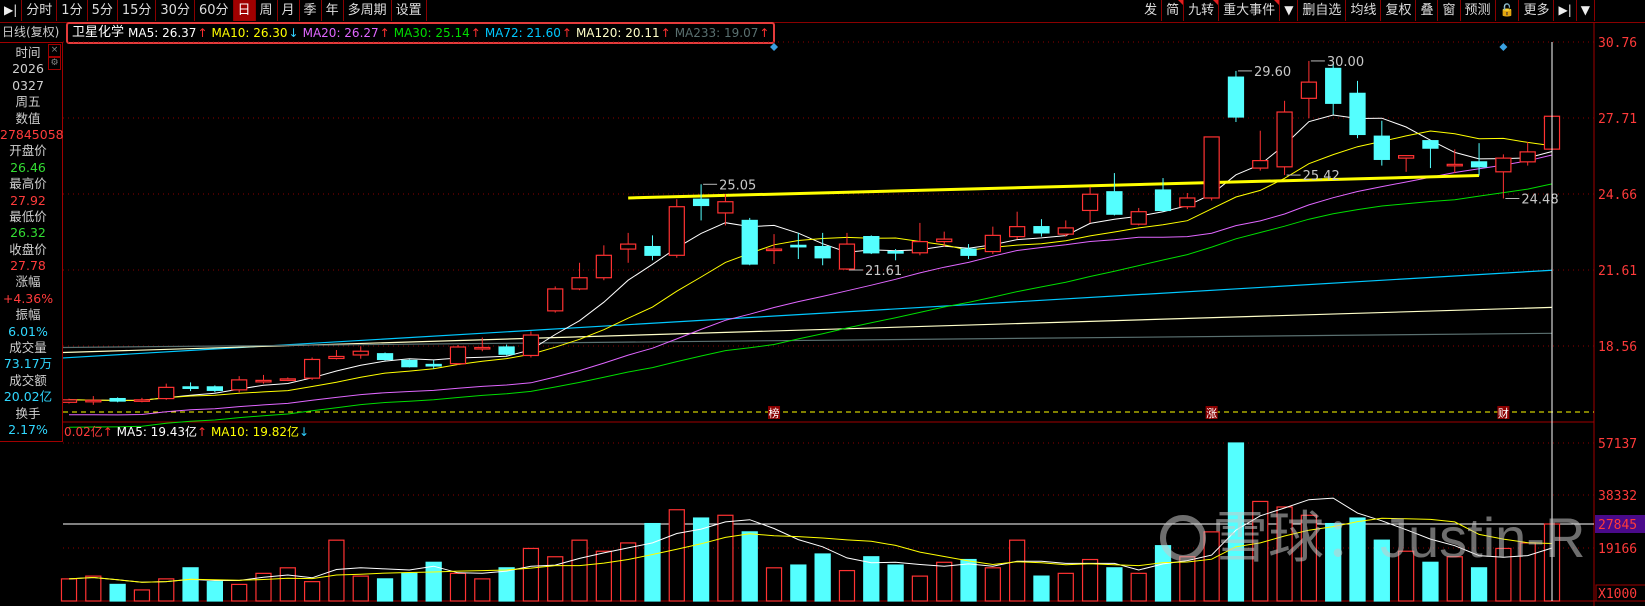 The image size is (1645, 606). What do you see at coordinates (1508, 10) in the screenshot?
I see `lock-icon: 🔓` at bounding box center [1508, 10].